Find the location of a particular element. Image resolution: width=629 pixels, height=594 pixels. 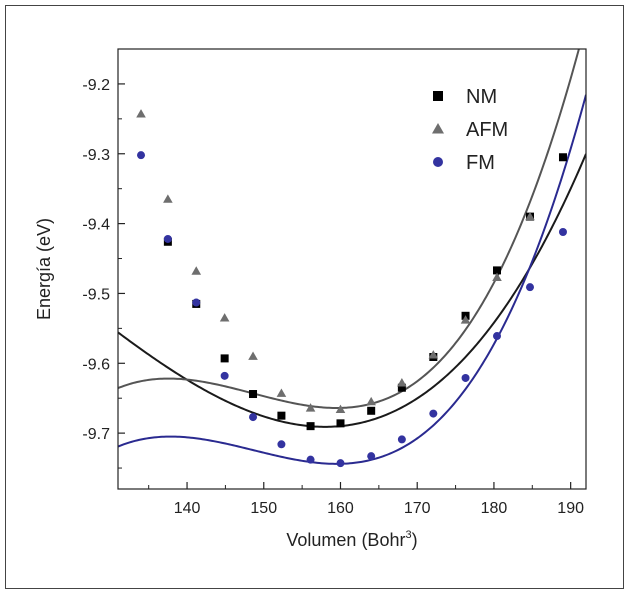

y-axis-label: Energía (eV) is located at coordinates (44, 269).